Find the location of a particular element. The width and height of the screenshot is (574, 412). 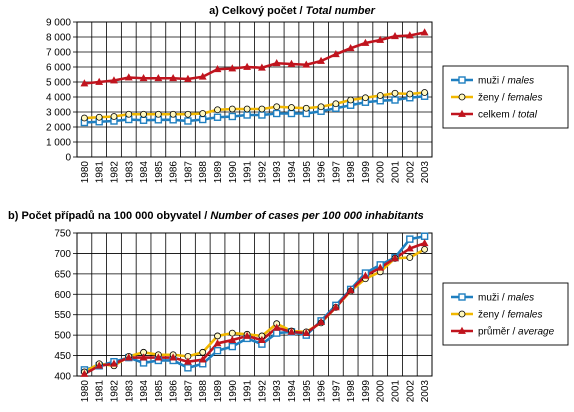

chart-a-xtick-label: 1993 is located at coordinates (277, 172).